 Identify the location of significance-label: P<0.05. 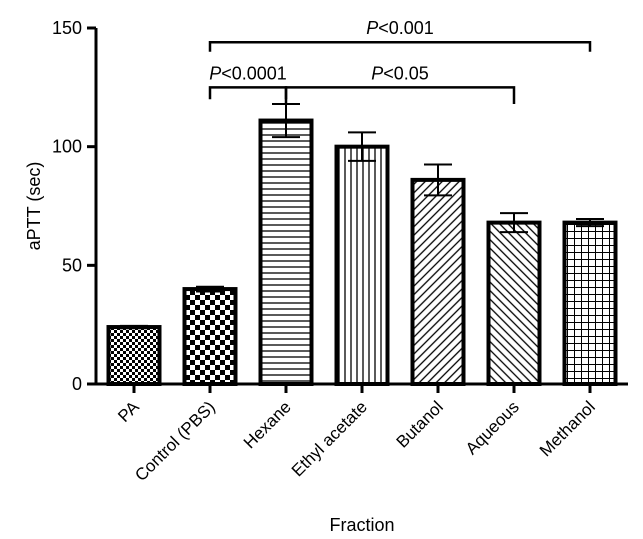
(400, 73).